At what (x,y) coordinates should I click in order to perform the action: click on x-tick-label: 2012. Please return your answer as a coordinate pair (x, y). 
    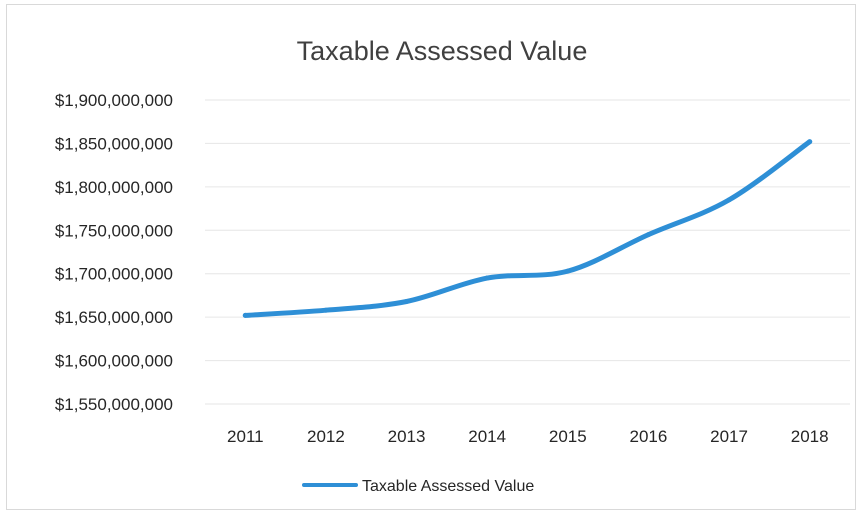
    Looking at the image, I should click on (326, 436).